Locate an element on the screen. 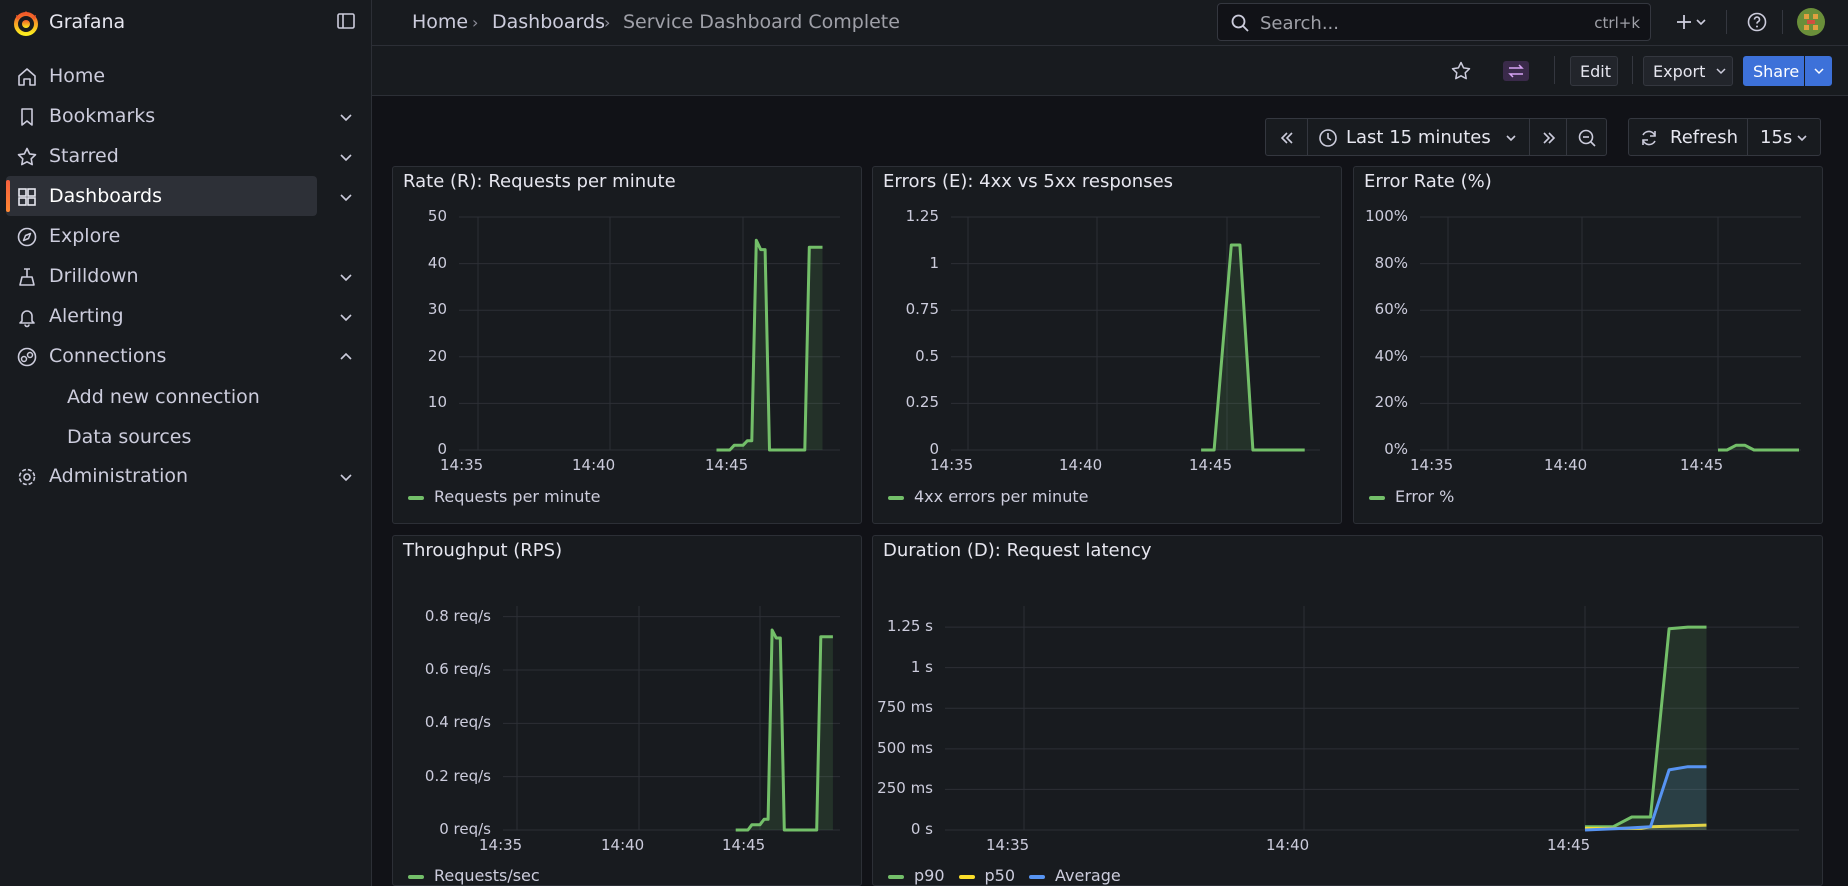 The image size is (1848, 886). y-tick-label: 50 is located at coordinates (437, 216).